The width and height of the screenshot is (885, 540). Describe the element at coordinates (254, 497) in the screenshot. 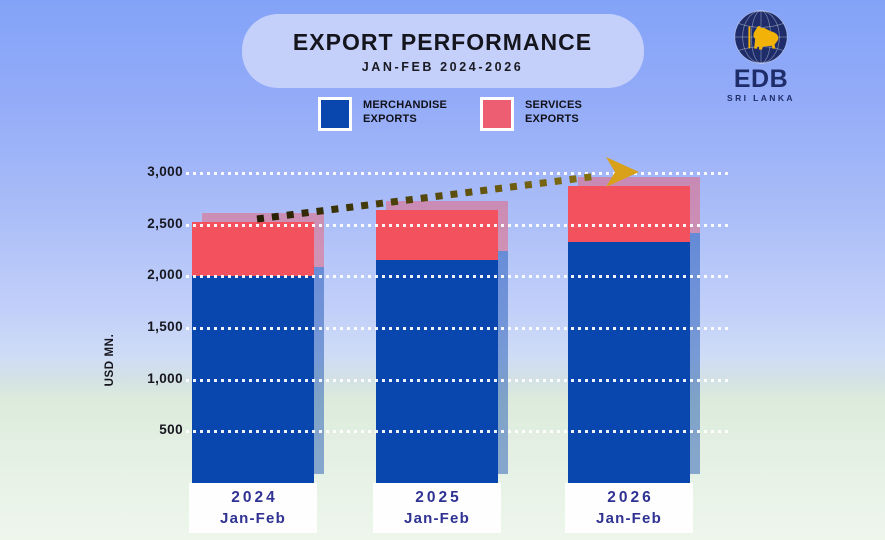

I see `x-label-year: 2024` at that location.